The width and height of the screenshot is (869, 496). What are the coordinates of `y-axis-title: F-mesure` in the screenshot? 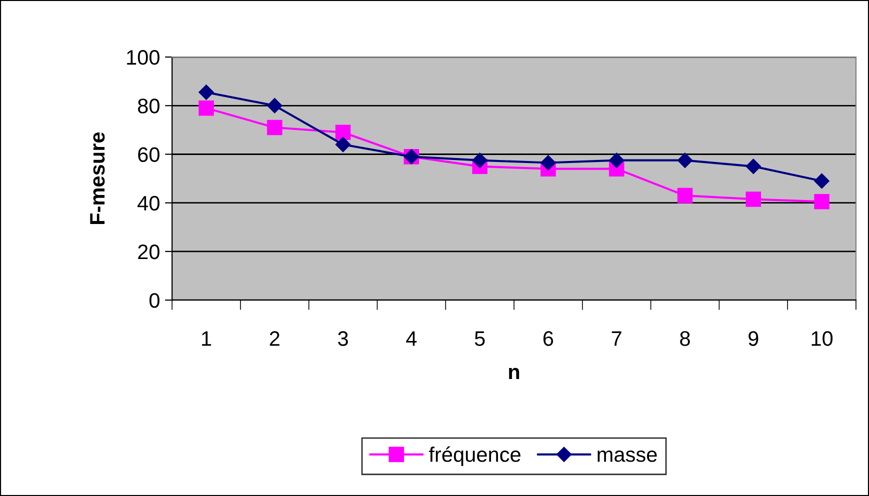 It's located at (97, 178).